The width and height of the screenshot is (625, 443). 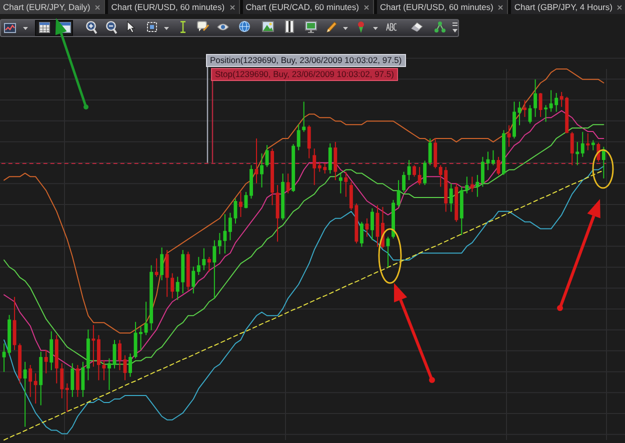 What do you see at coordinates (306, 60) in the screenshot?
I see `text: Position(1239690, Buy, 23/06/2009 10:03:02, 97.5)` at bounding box center [306, 60].